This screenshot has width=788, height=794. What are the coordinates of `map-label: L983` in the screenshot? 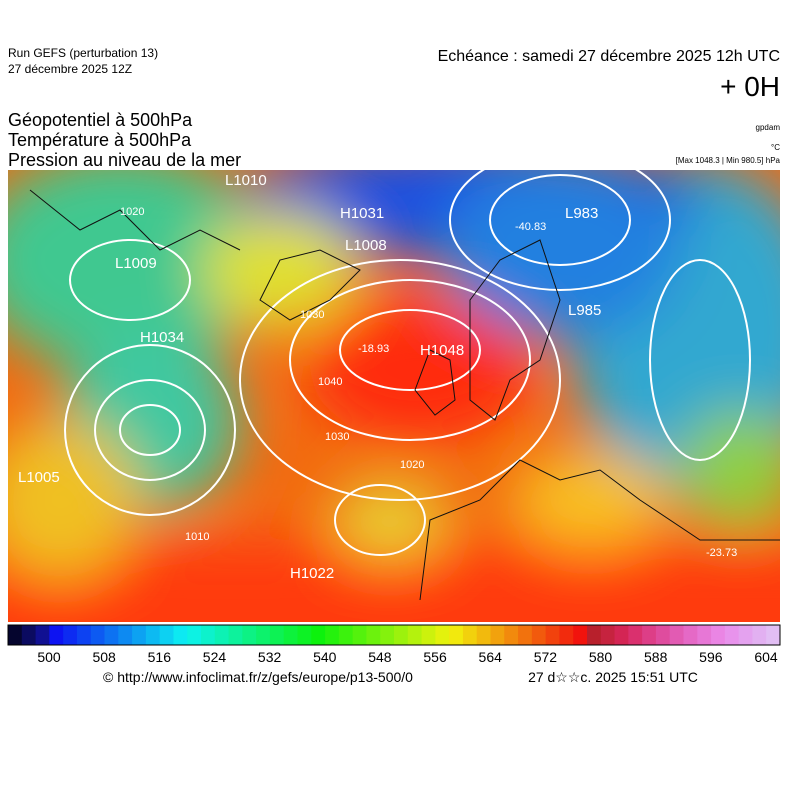 It's located at (581, 213).